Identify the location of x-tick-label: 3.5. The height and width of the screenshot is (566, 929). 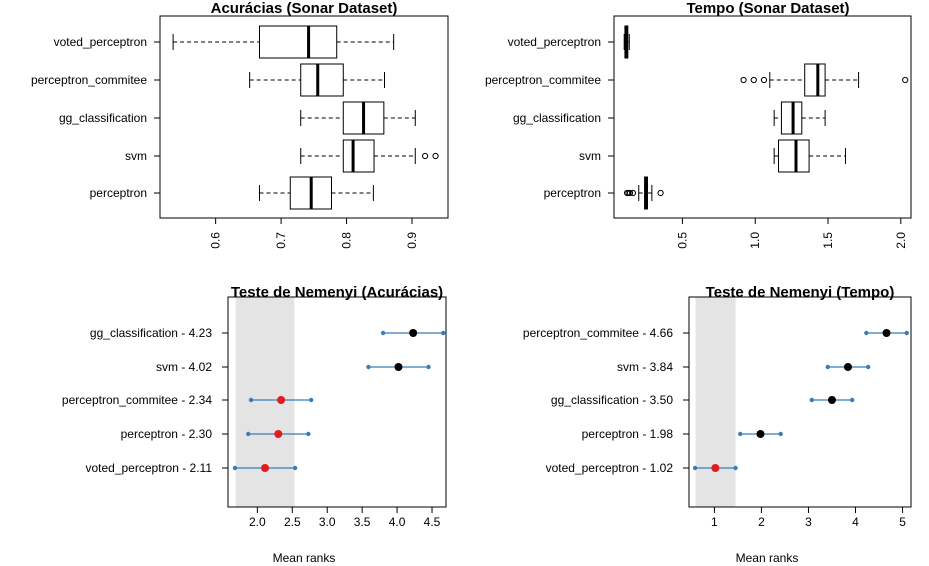
(362, 522).